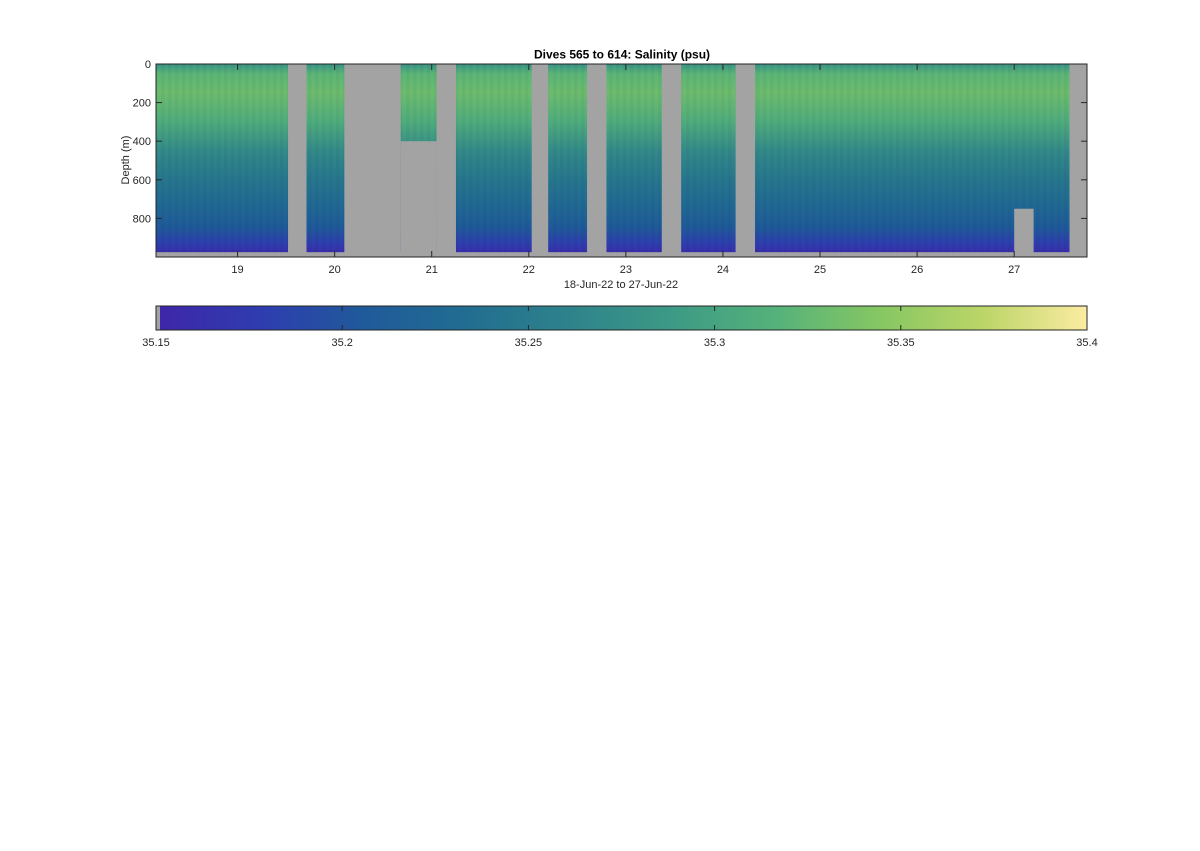 This screenshot has height=851, width=1200. Describe the element at coordinates (917, 270) in the screenshot. I see `x-tick-label: 26` at that location.